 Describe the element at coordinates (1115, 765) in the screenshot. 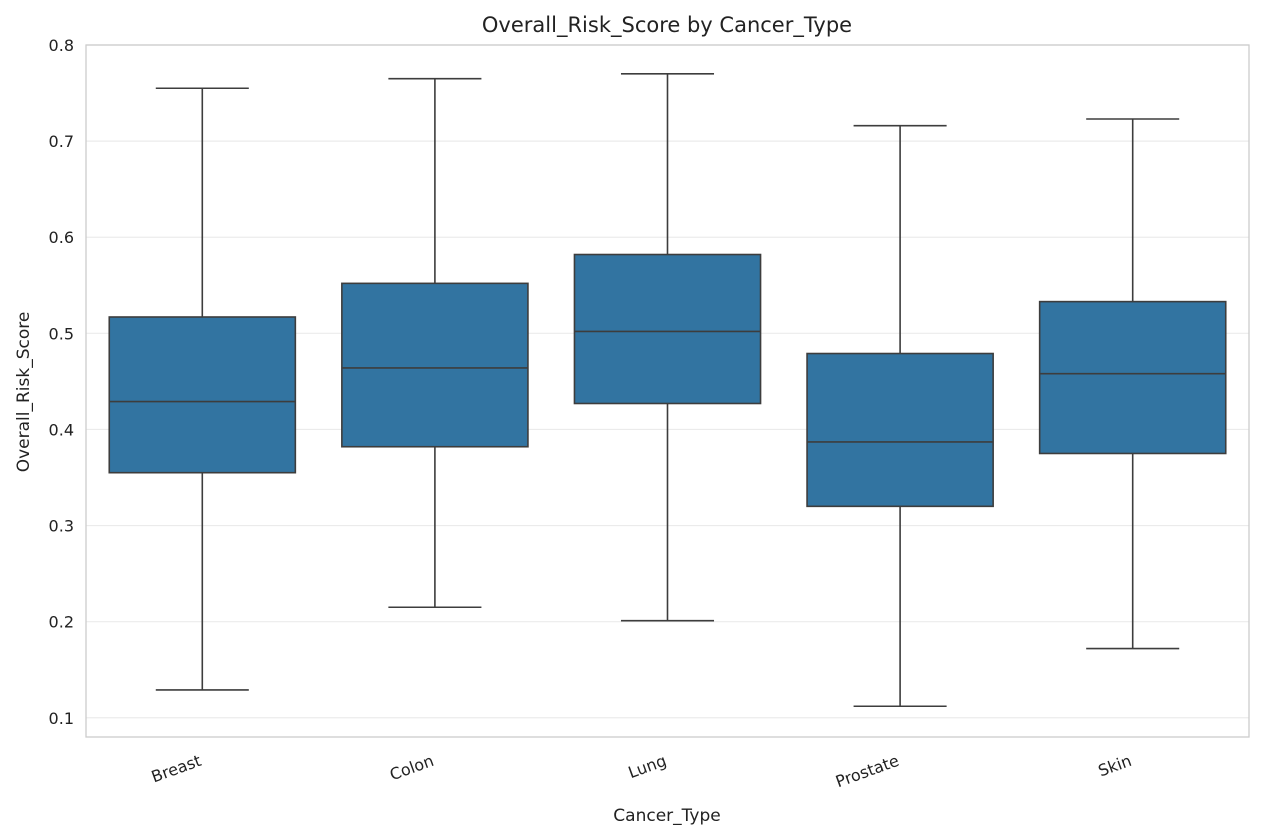

I see `x-tick-label: Skin` at that location.